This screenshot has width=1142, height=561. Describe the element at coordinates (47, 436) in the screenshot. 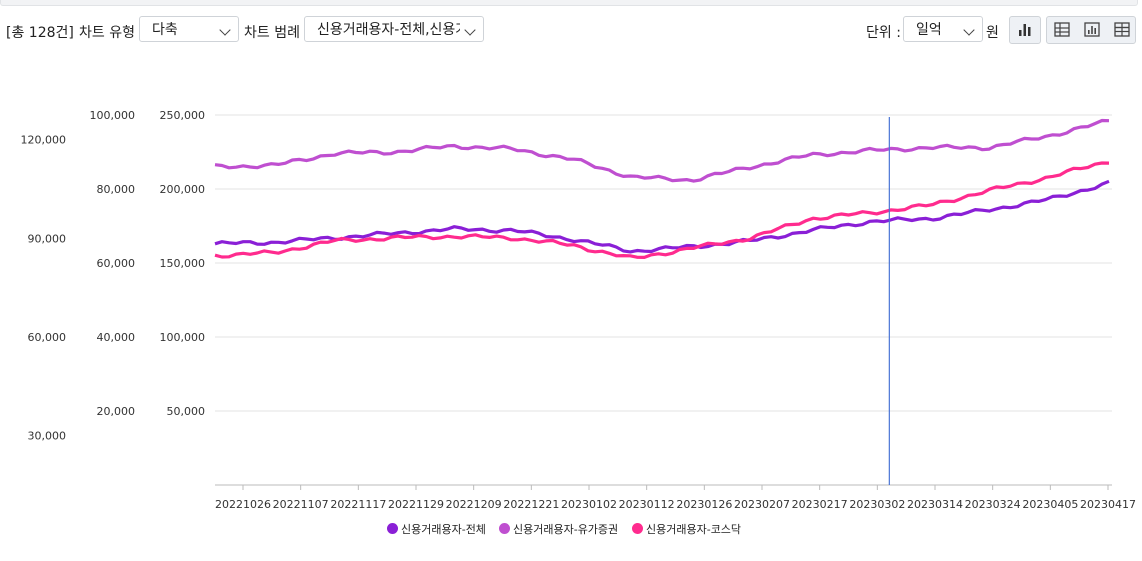

I see `y-axis-1-tick-label: 30,000` at that location.